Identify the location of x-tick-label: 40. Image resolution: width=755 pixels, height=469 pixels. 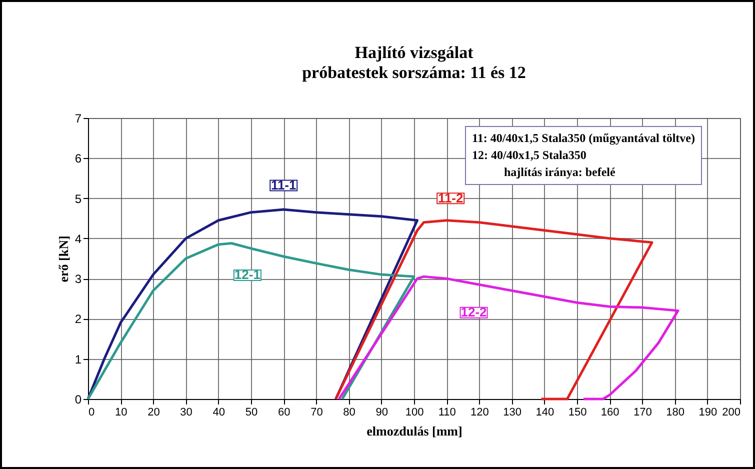
(219, 412).